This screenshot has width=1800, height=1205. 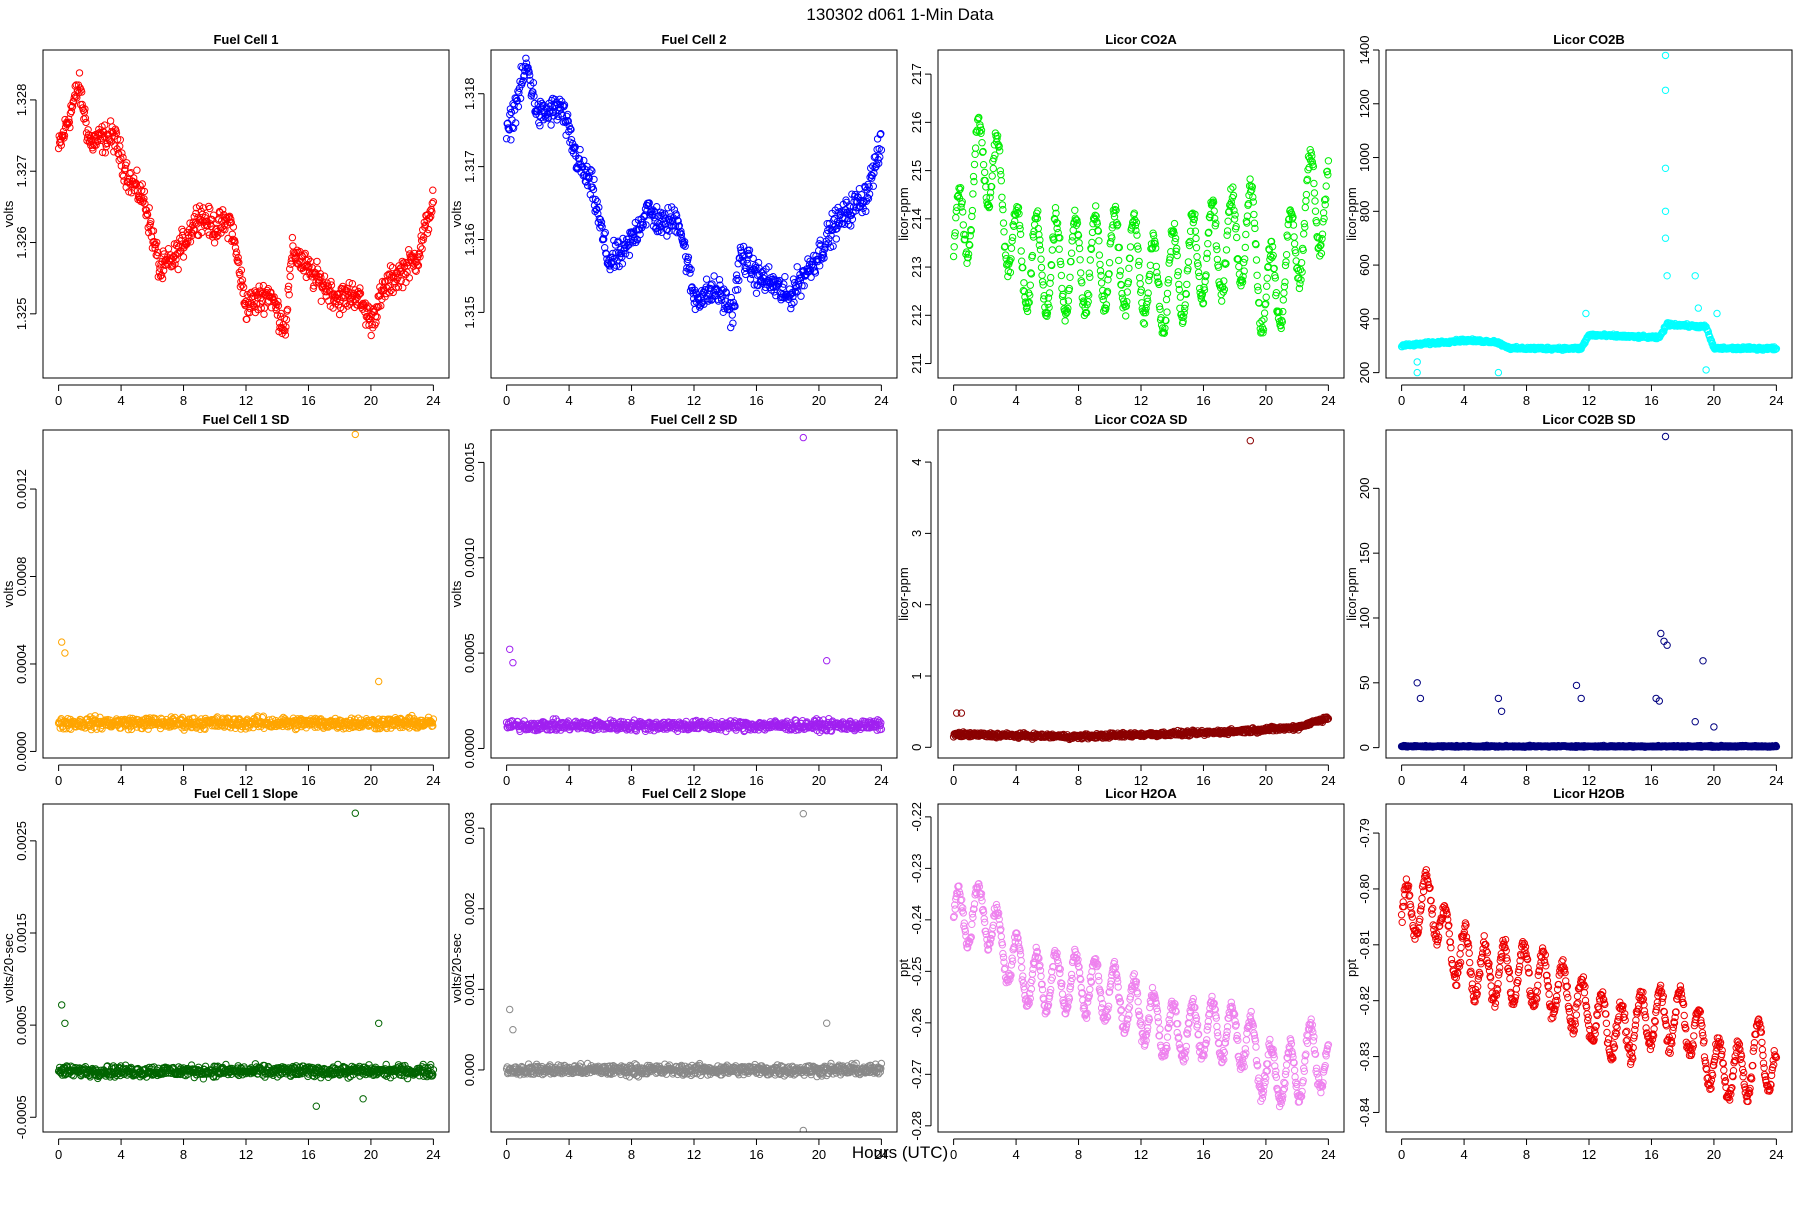 I want to click on y-tick-label: 200, so click(x=1364, y=373).